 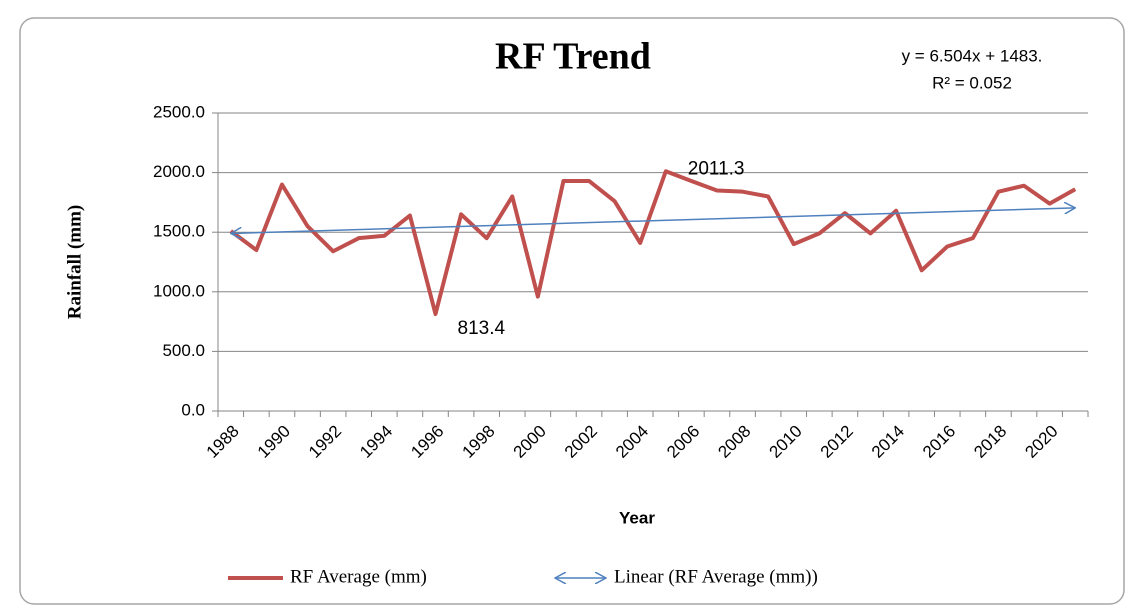 I want to click on y-tick-label: 0.0, so click(x=193, y=409).